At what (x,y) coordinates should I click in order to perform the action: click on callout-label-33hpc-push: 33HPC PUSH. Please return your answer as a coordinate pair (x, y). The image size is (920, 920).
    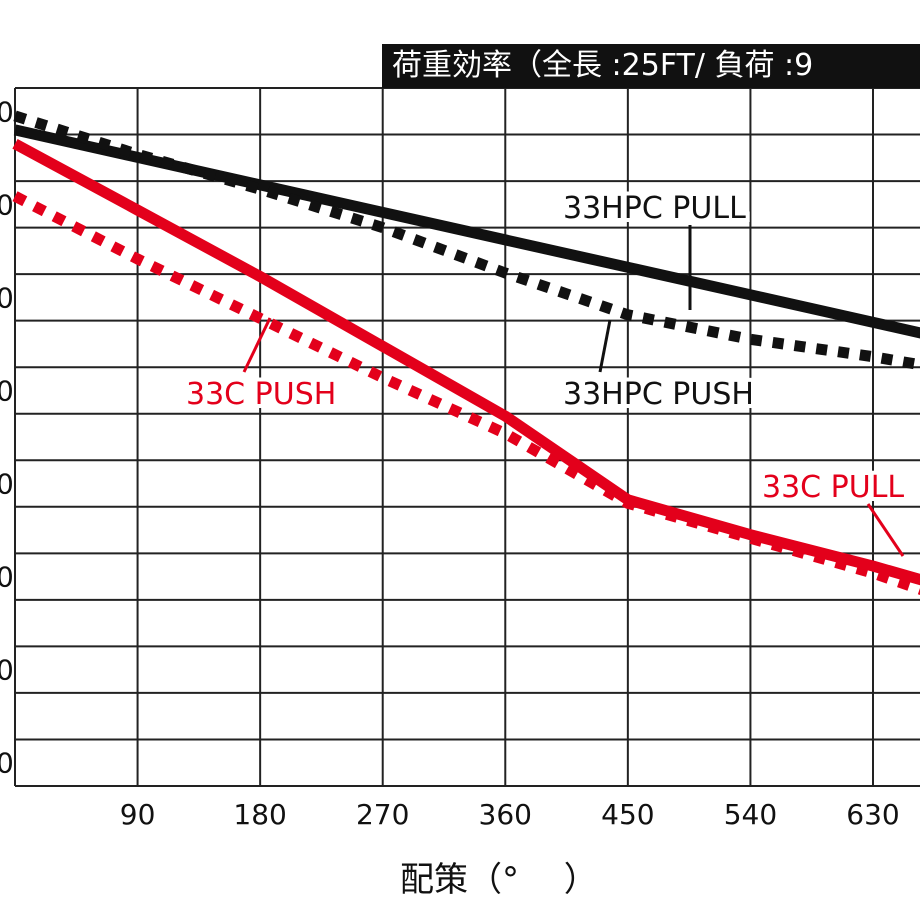
    Looking at the image, I should click on (658, 394).